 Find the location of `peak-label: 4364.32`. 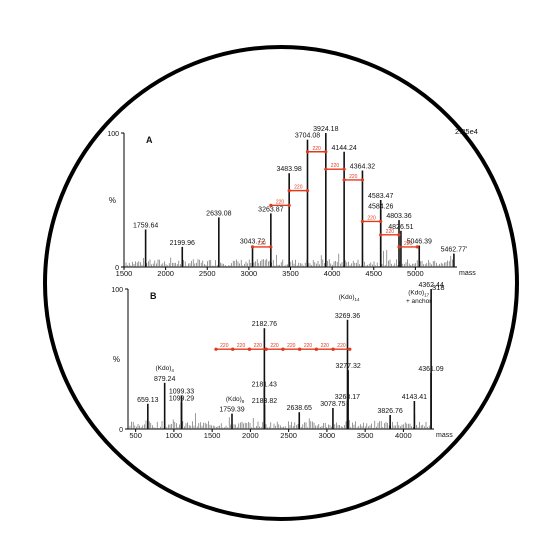

peak-label: 4364.32 is located at coordinates (362, 167).